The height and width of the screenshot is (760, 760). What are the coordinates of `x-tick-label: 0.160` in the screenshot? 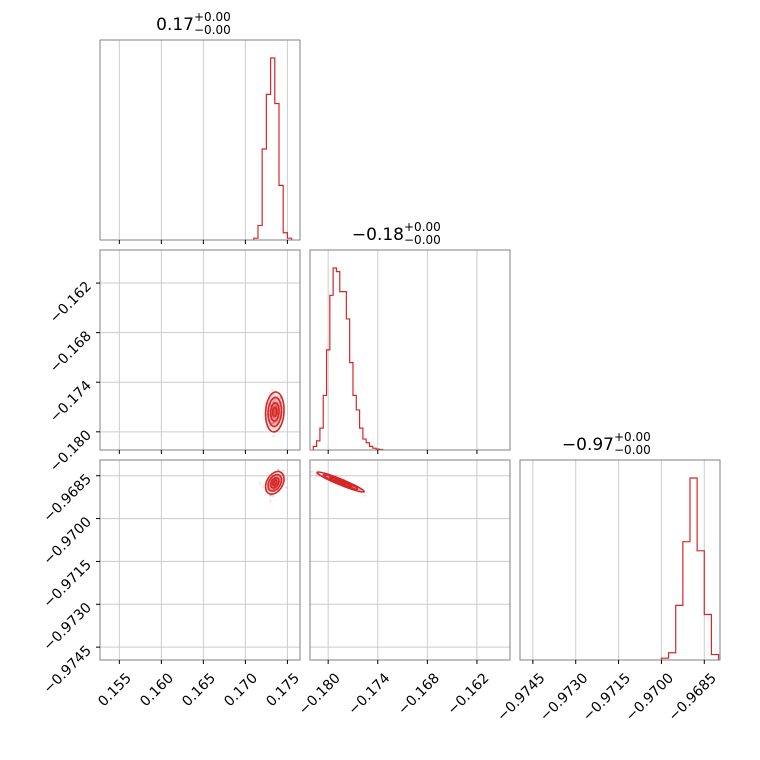 It's located at (157, 690).